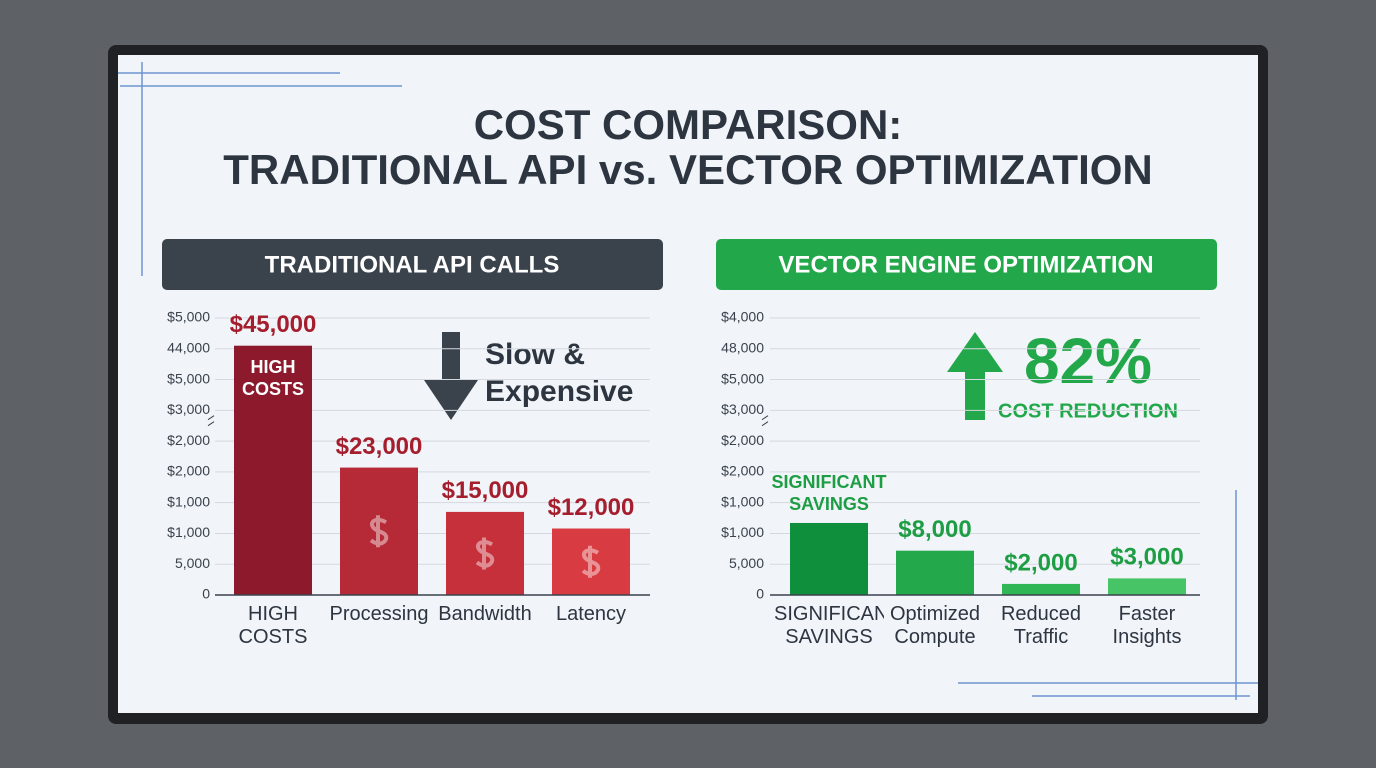 The image size is (1376, 768). I want to click on bar-top-label-box: SIGNIFICANT SAVINGS, so click(829, 492).